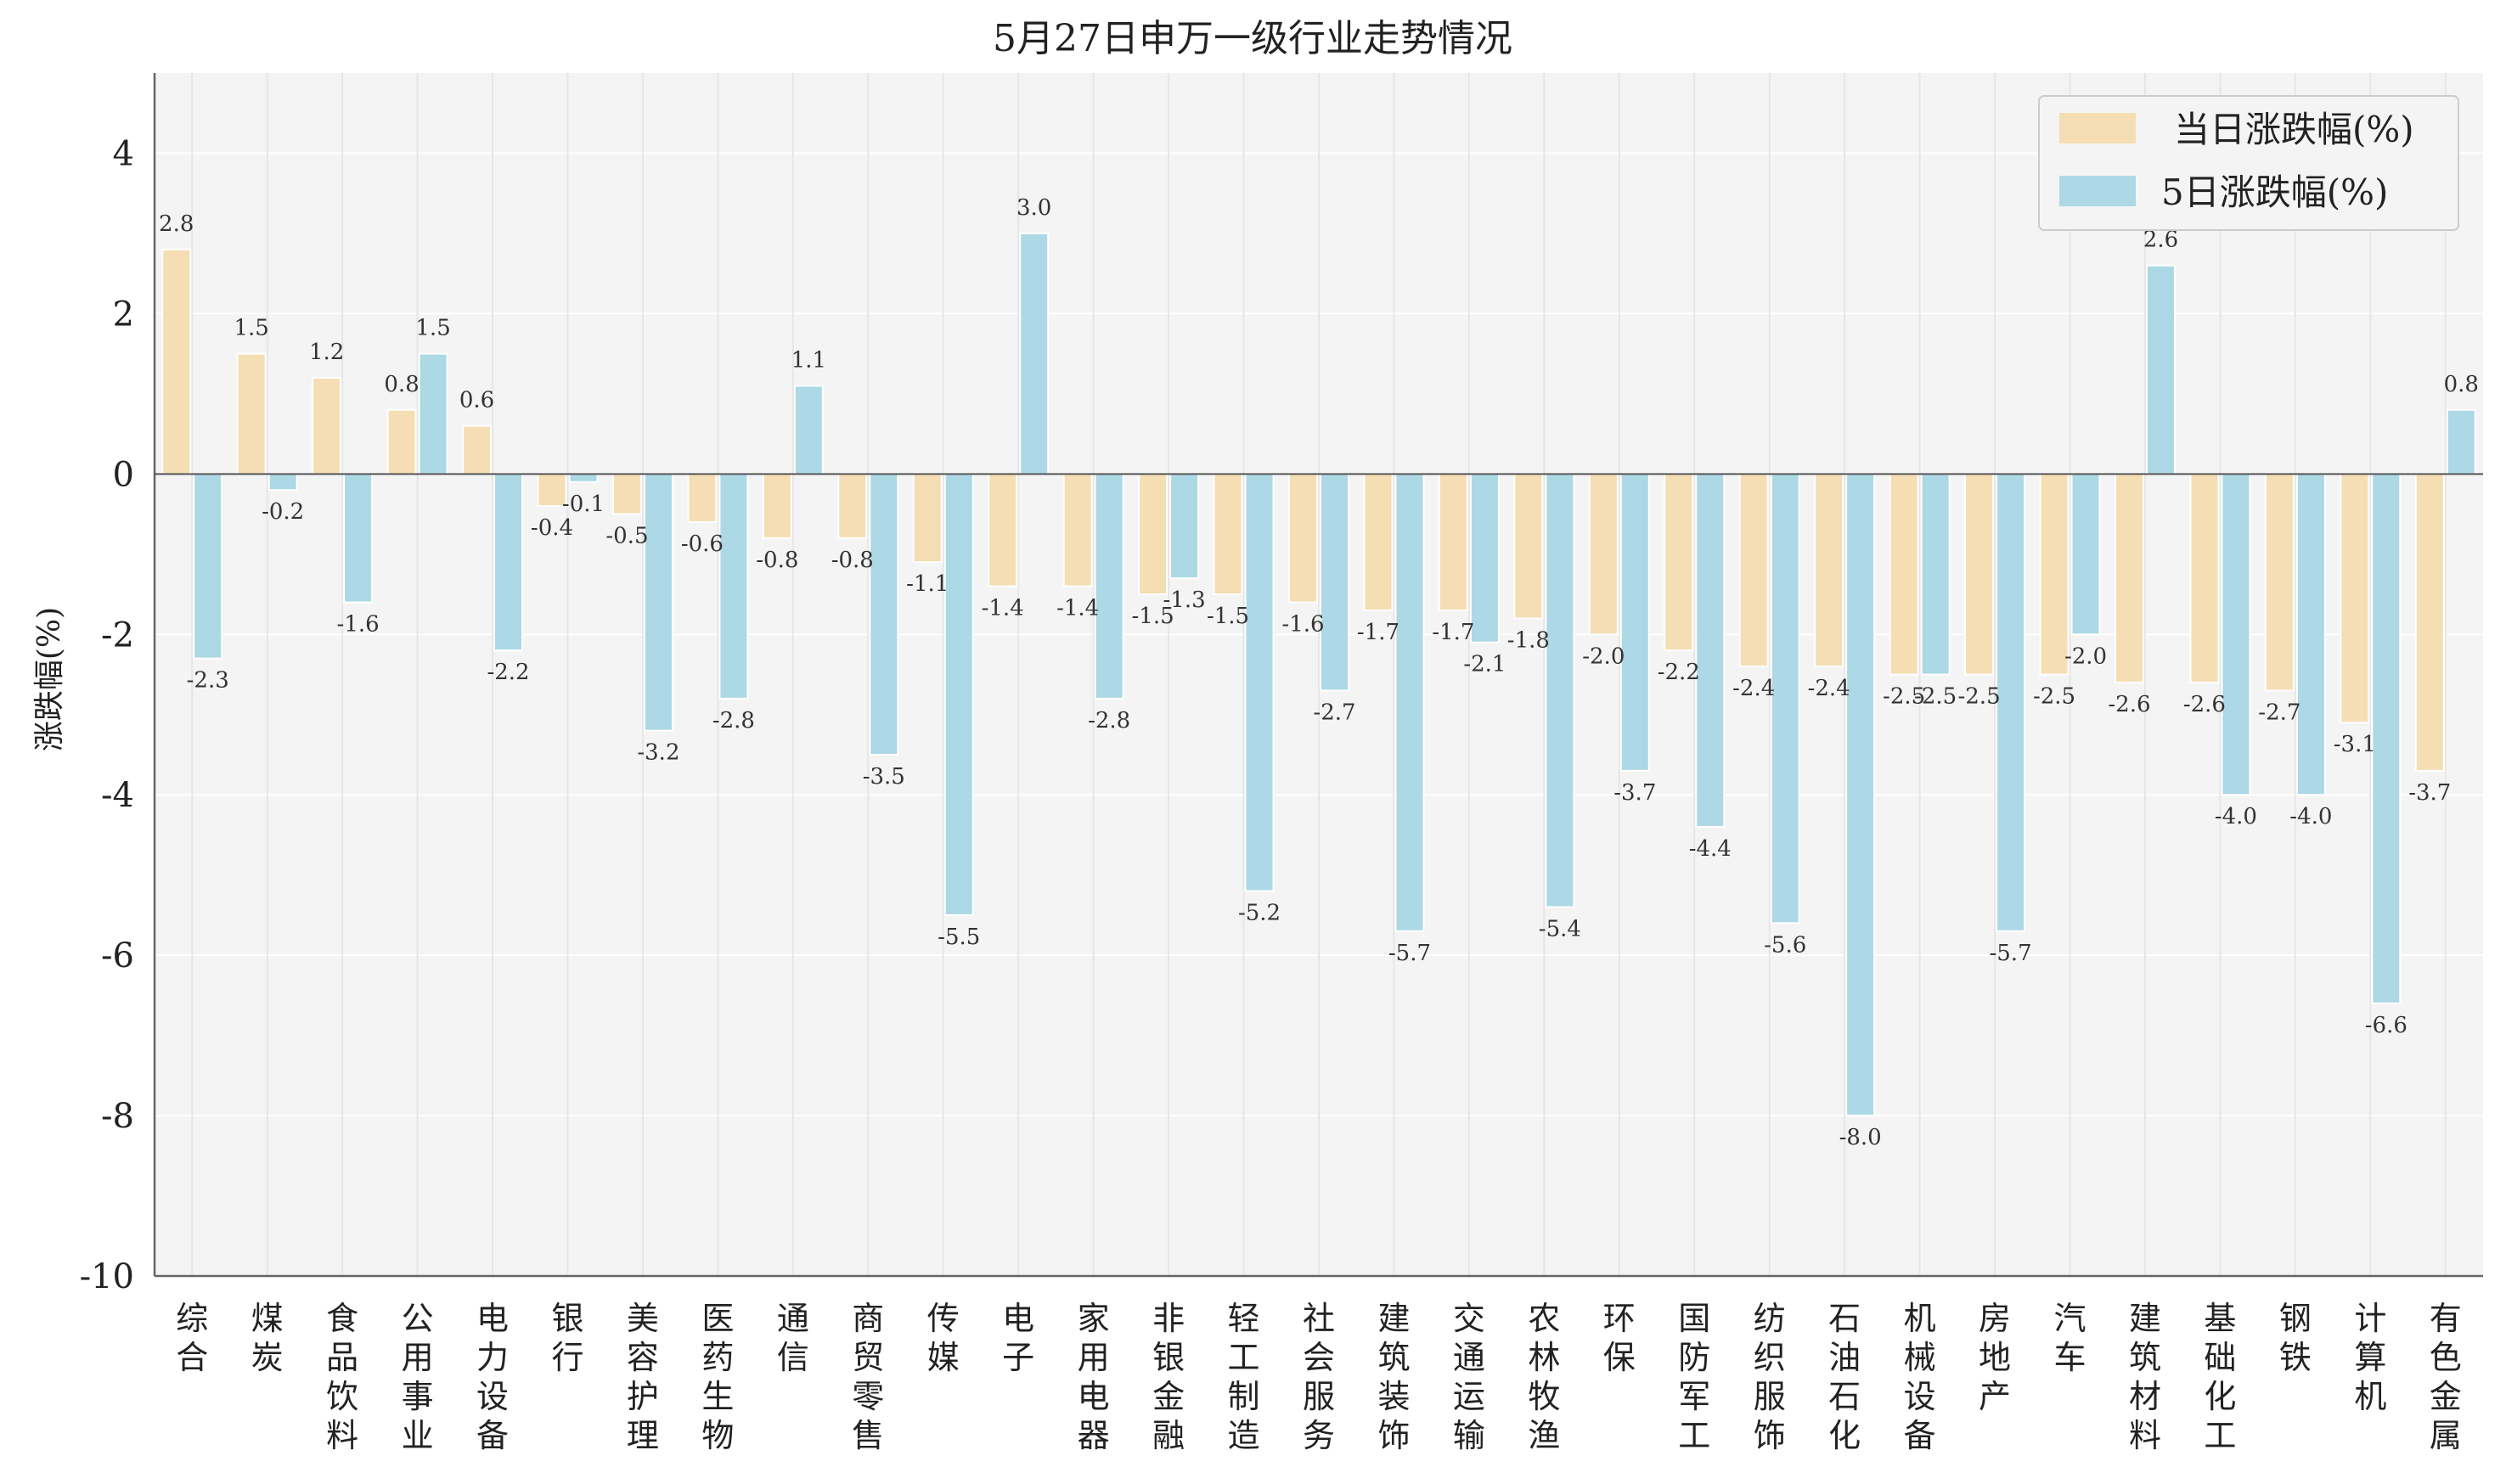 The image size is (2506, 1484). What do you see at coordinates (2205, 704) in the screenshot?
I see `data-label-daily: -2.6` at bounding box center [2205, 704].